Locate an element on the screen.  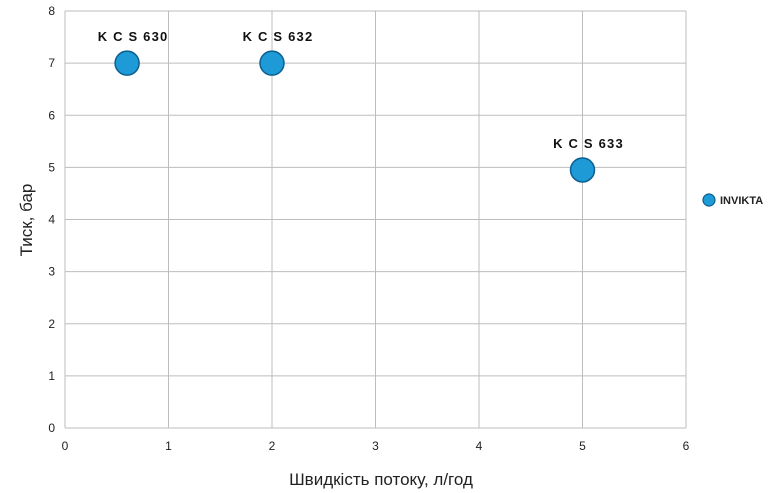
y-tick-label: 8 is located at coordinates (51, 11).